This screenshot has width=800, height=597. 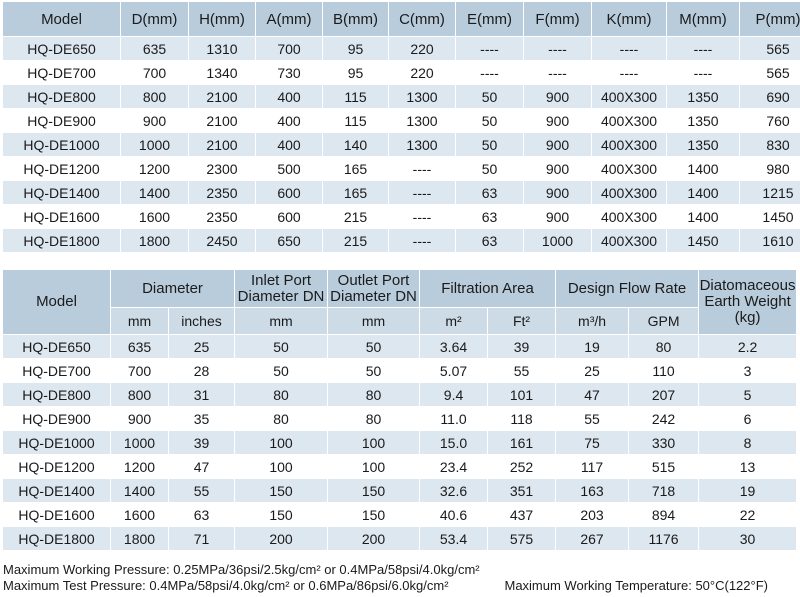 What do you see at coordinates (488, 289) in the screenshot?
I see `header-filtration-area: Filtration Area` at bounding box center [488, 289].